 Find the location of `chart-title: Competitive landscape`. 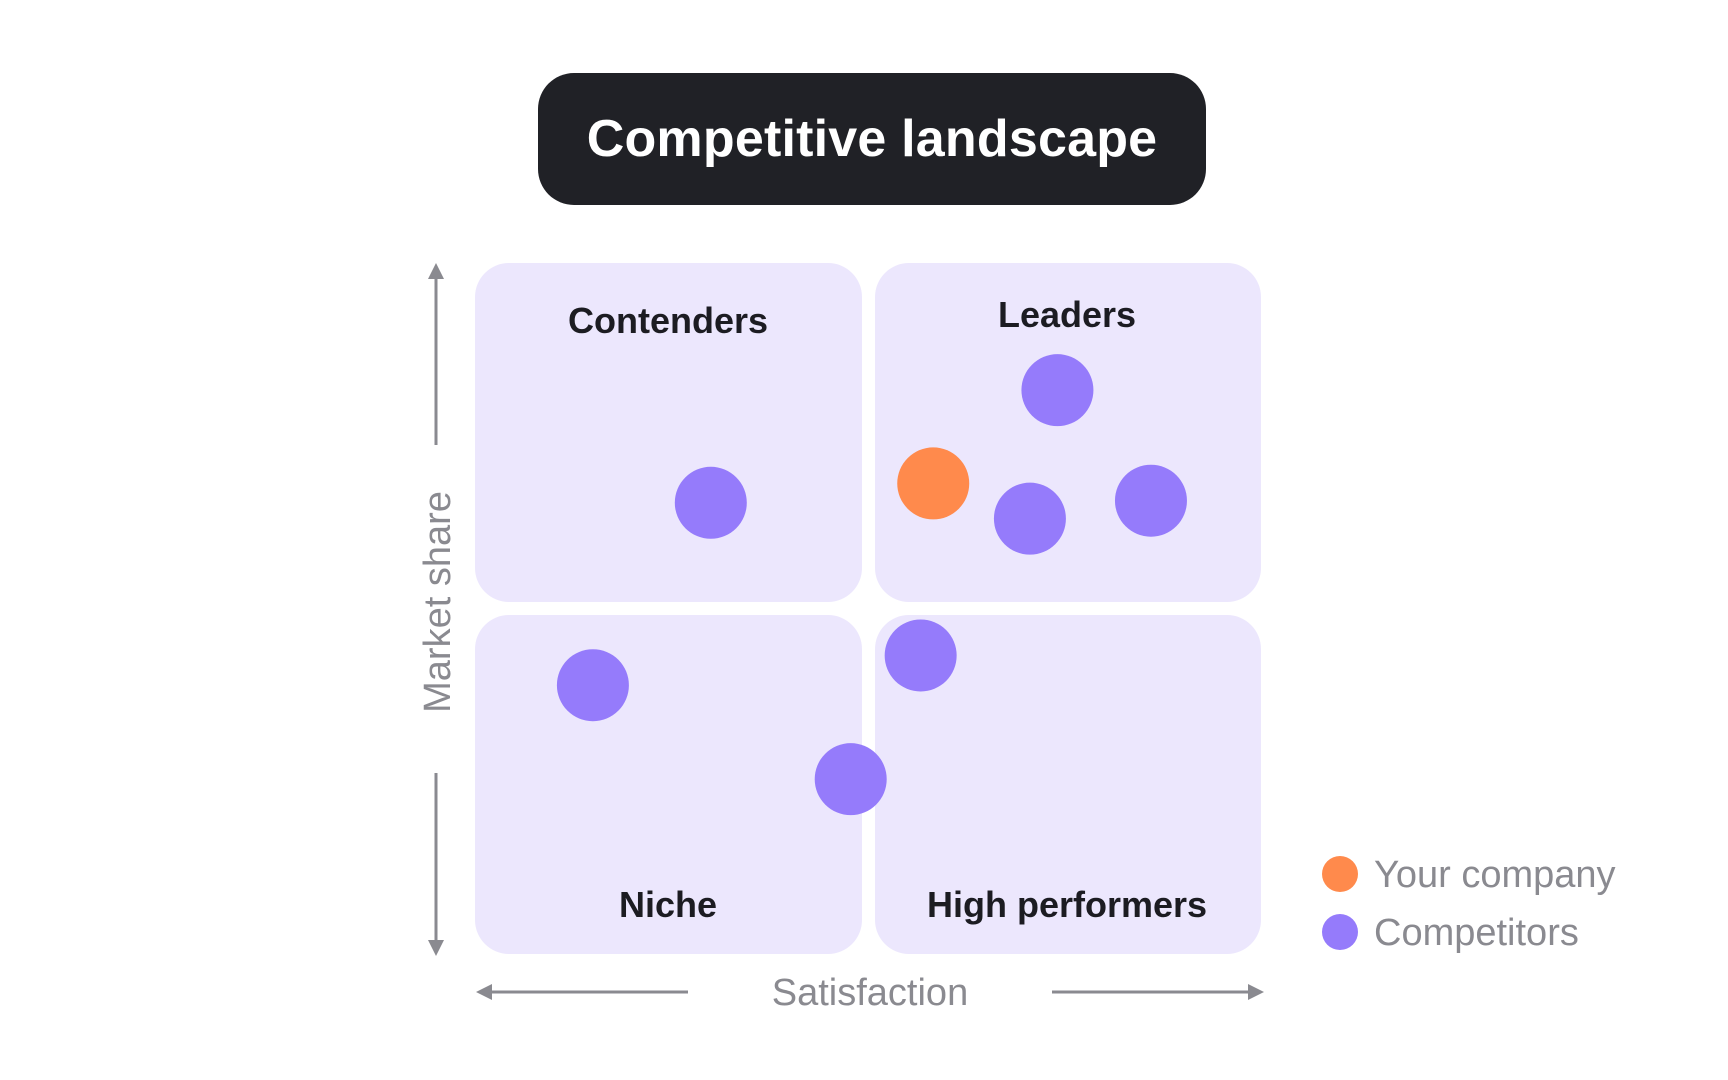

chart-title: Competitive landscape is located at coordinates (872, 139).